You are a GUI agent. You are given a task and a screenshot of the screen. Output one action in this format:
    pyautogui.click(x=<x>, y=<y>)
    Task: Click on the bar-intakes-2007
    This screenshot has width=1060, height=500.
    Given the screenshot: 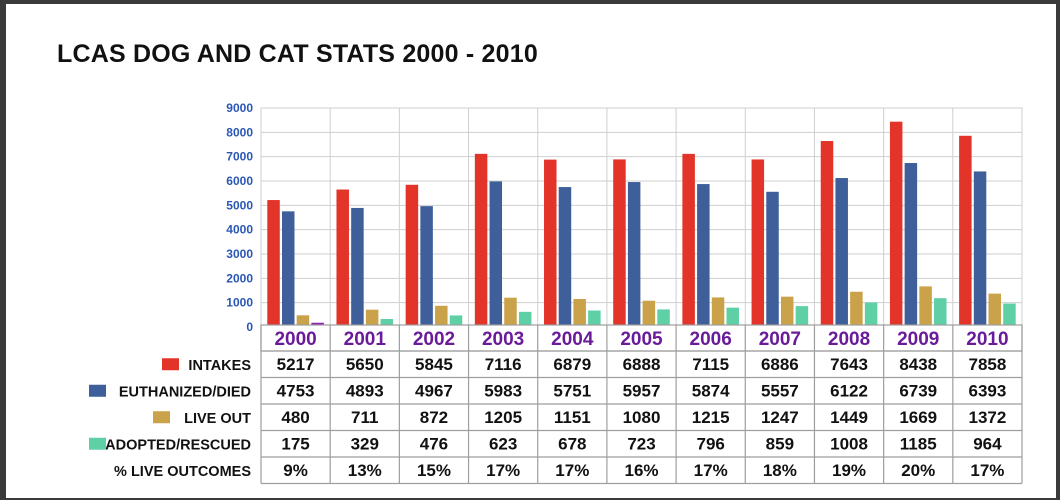 What is the action you would take?
    pyautogui.click(x=758, y=243)
    